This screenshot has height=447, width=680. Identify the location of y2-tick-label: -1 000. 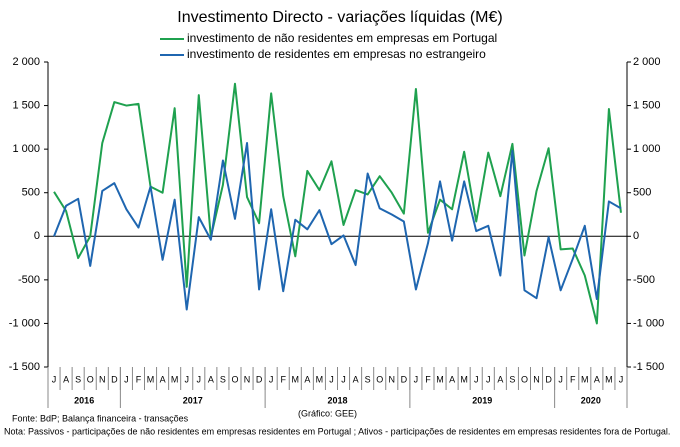
(648, 323).